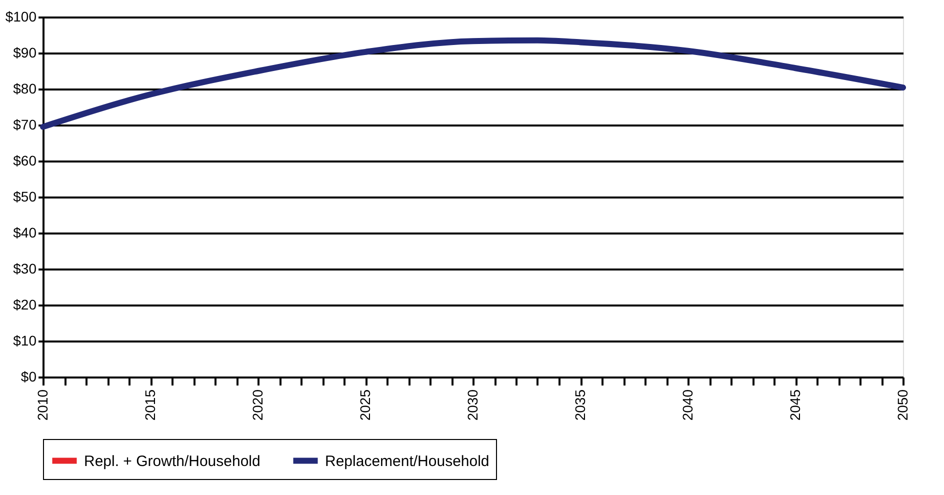  I want to click on y-tick-label: $40, so click(25, 232).